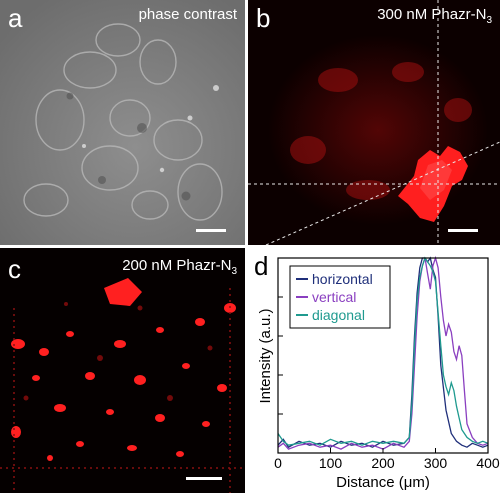 This screenshot has height=493, width=500. What do you see at coordinates (334, 297) in the screenshot?
I see `legend-label-vertical: vertical` at bounding box center [334, 297].